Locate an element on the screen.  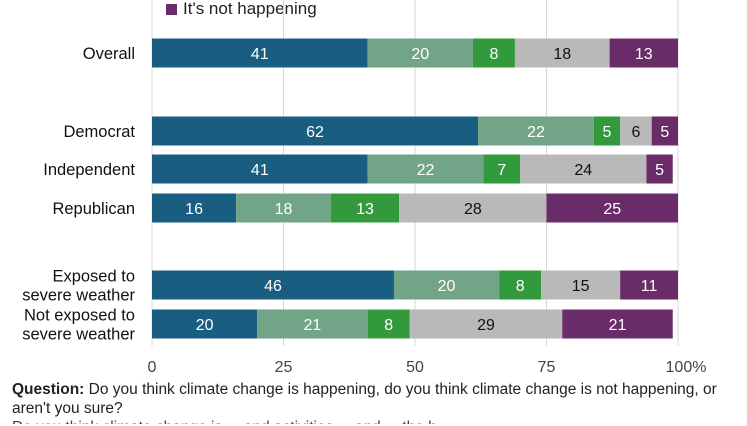
data-label-overall-segment-4: 13 is located at coordinates (644, 54).